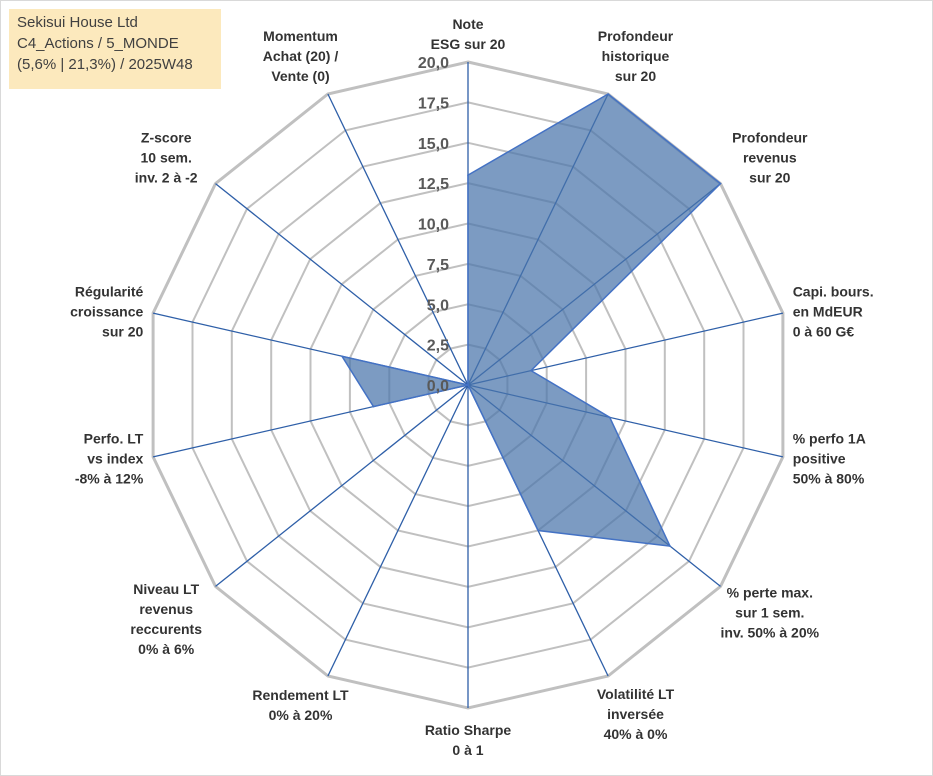 This screenshot has width=933, height=776. I want to click on axis-label: Perfo. LT vs index -8% à 12%, so click(109, 459).